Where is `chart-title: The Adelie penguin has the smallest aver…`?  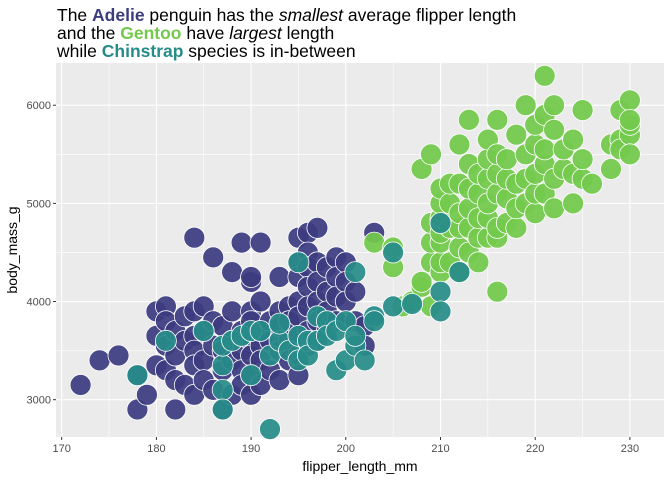 chart-title: The Adelie penguin has the smallest aver… is located at coordinates (286, 33).